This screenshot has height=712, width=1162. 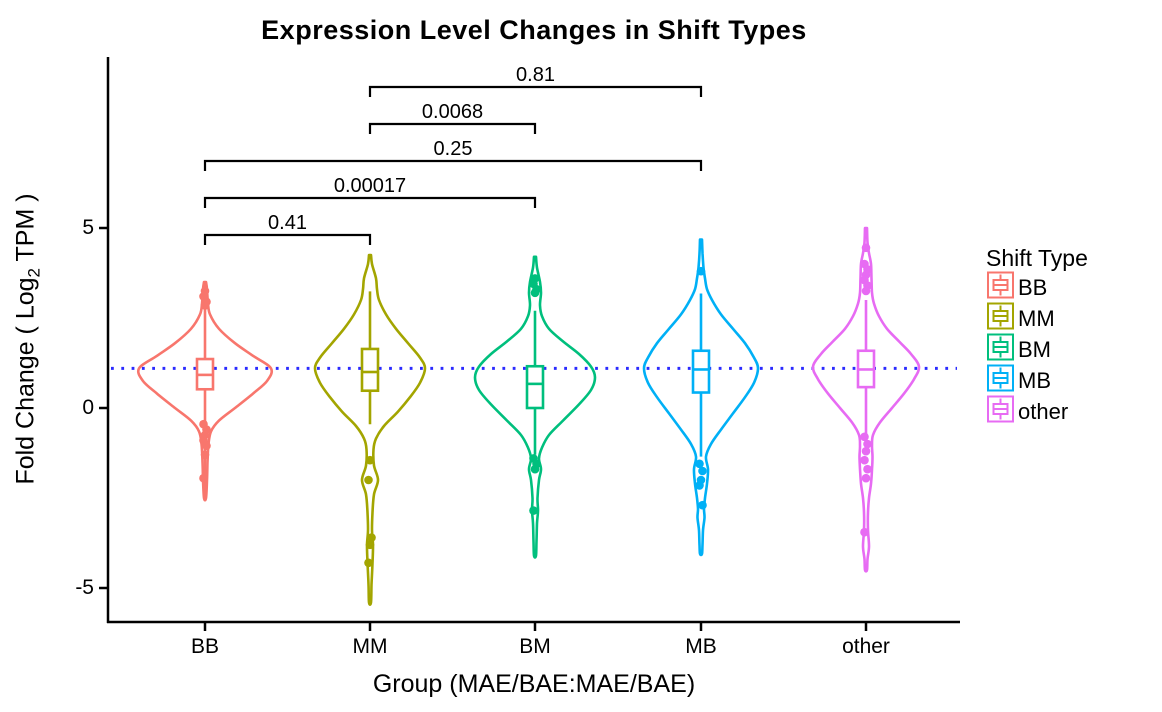 I want to click on y-tick-label: 0, so click(x=88, y=407).